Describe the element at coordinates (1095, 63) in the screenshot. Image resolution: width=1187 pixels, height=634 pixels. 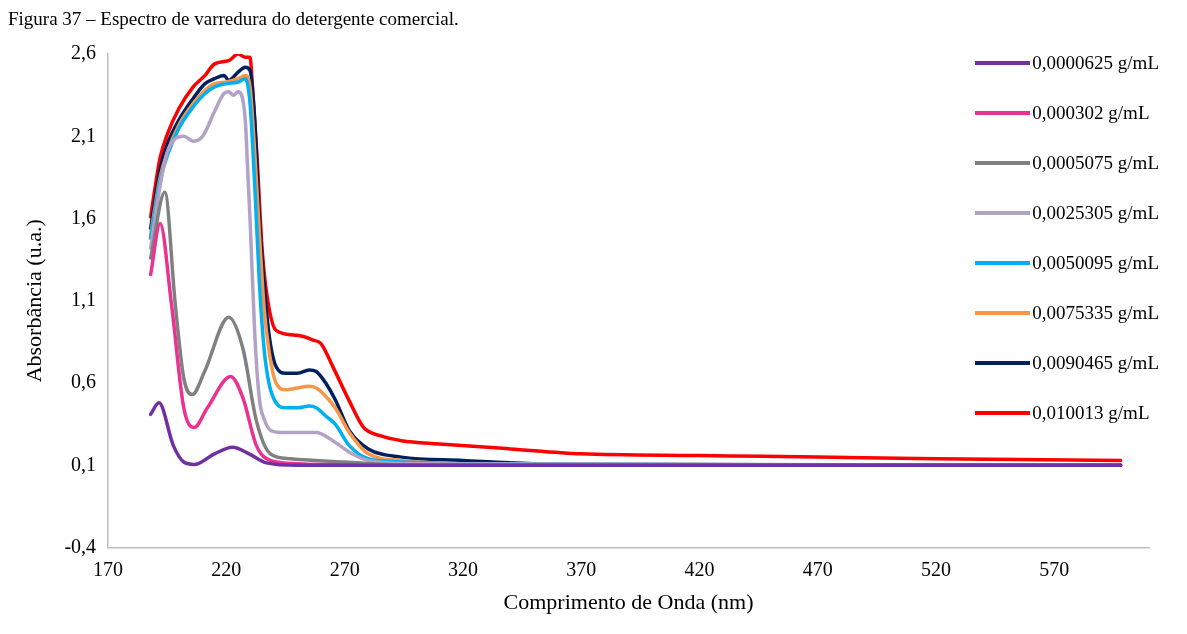
I see `legend-label: 0,0000625 g/mL` at that location.